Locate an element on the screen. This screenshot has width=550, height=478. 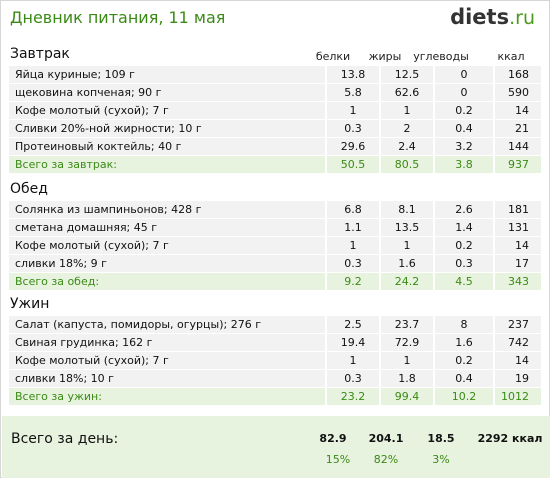
food-row: Яйца куриные; 109 г 13.8 12.5 0 168 is located at coordinates (275, 74).